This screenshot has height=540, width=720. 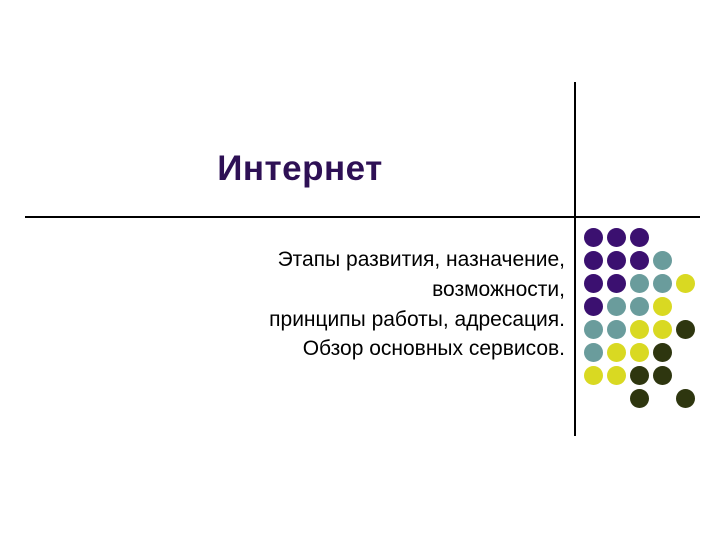 What do you see at coordinates (498, 289) in the screenshot?
I see `subtitle-line-2: возможности,` at bounding box center [498, 289].